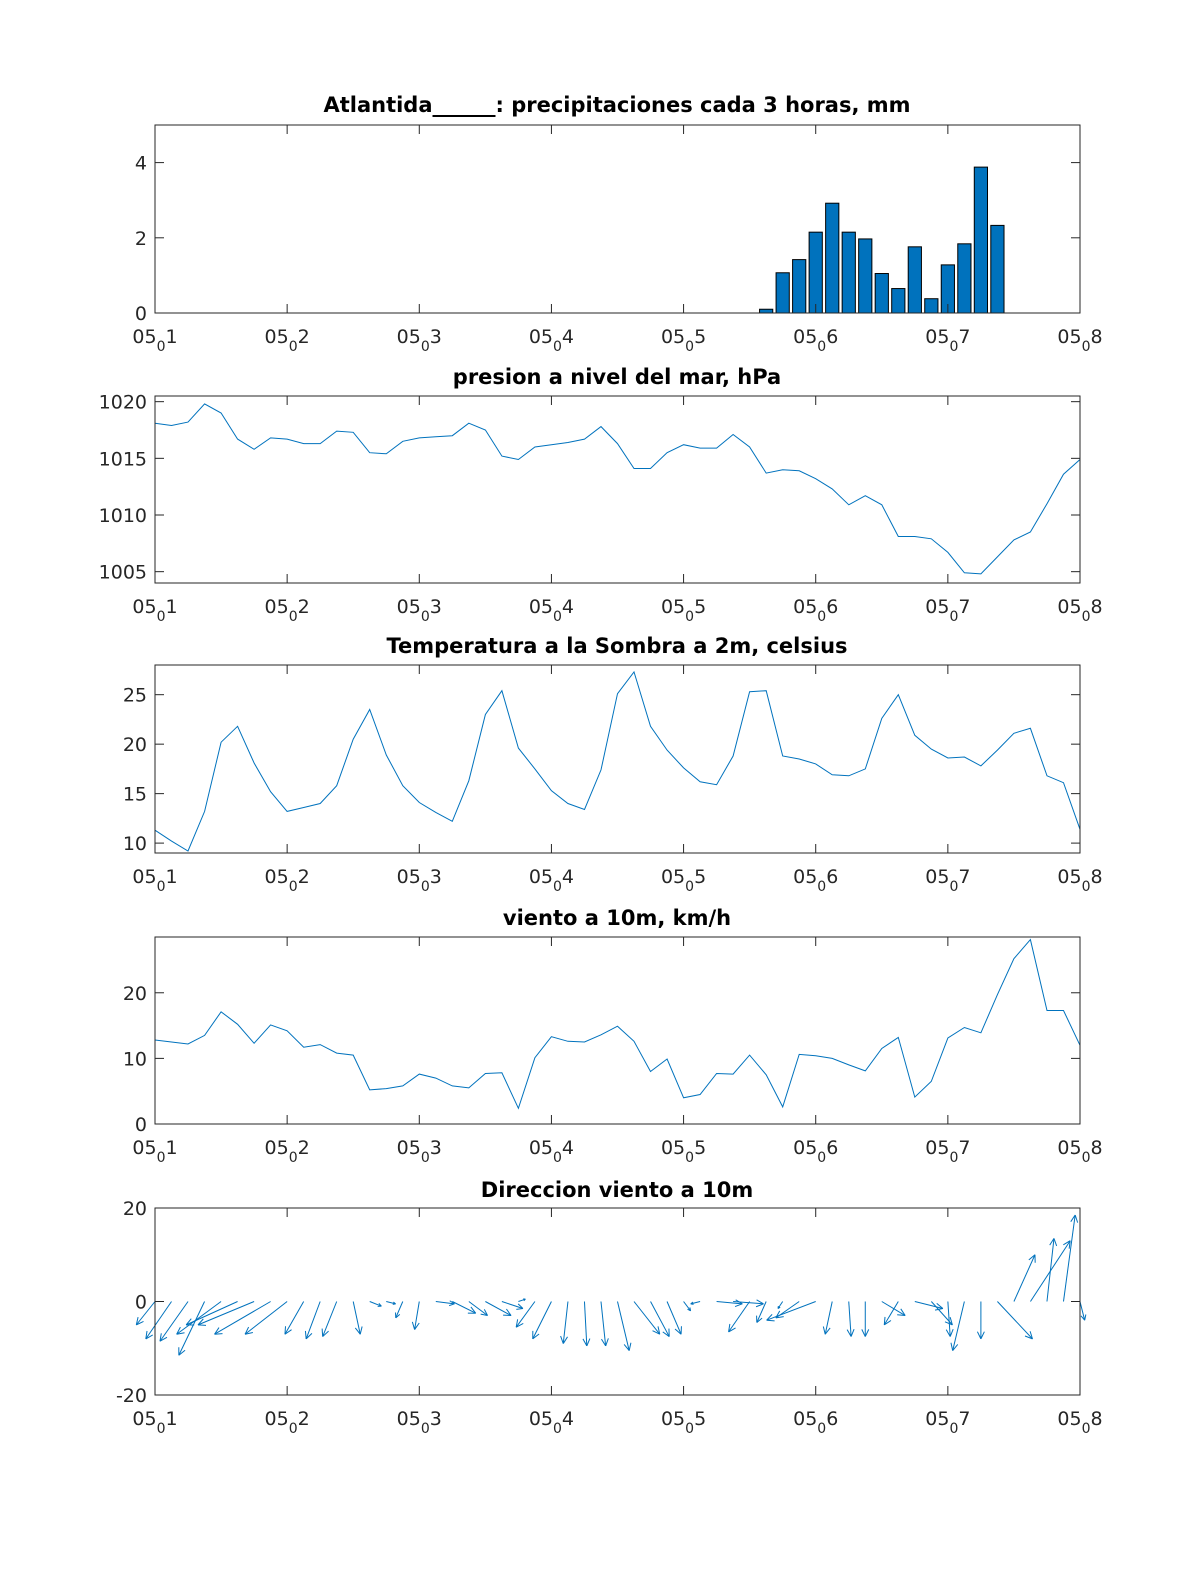  Describe the element at coordinates (617, 219) in the screenshot. I see `precipitation-axes-frame` at that location.